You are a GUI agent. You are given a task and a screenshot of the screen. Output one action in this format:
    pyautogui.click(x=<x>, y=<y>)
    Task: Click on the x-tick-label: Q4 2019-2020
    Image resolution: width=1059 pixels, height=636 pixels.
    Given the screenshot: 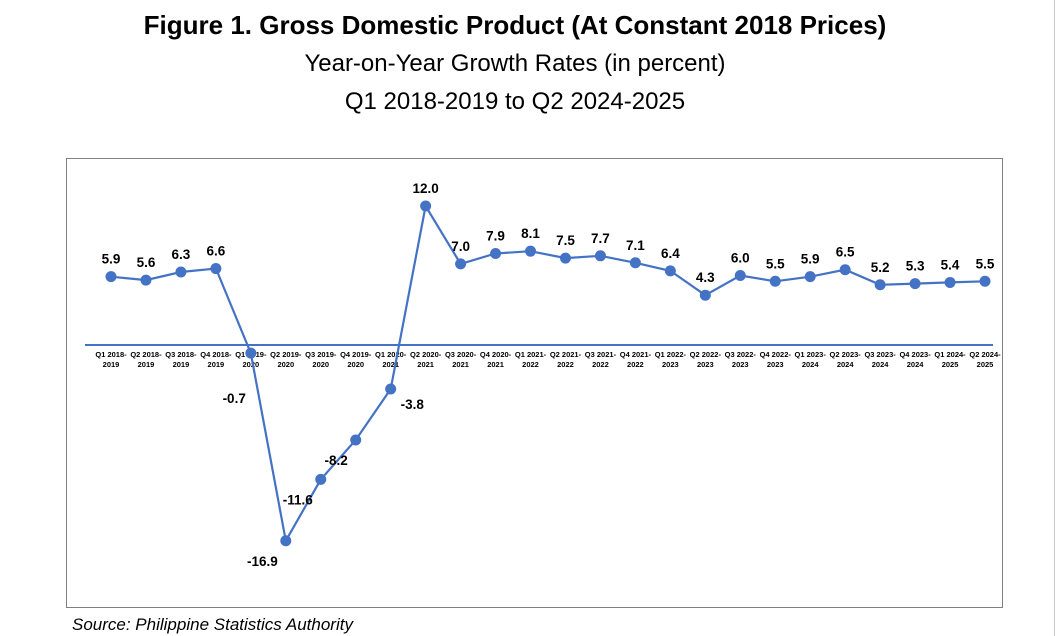 What is the action you would take?
    pyautogui.click(x=356, y=359)
    